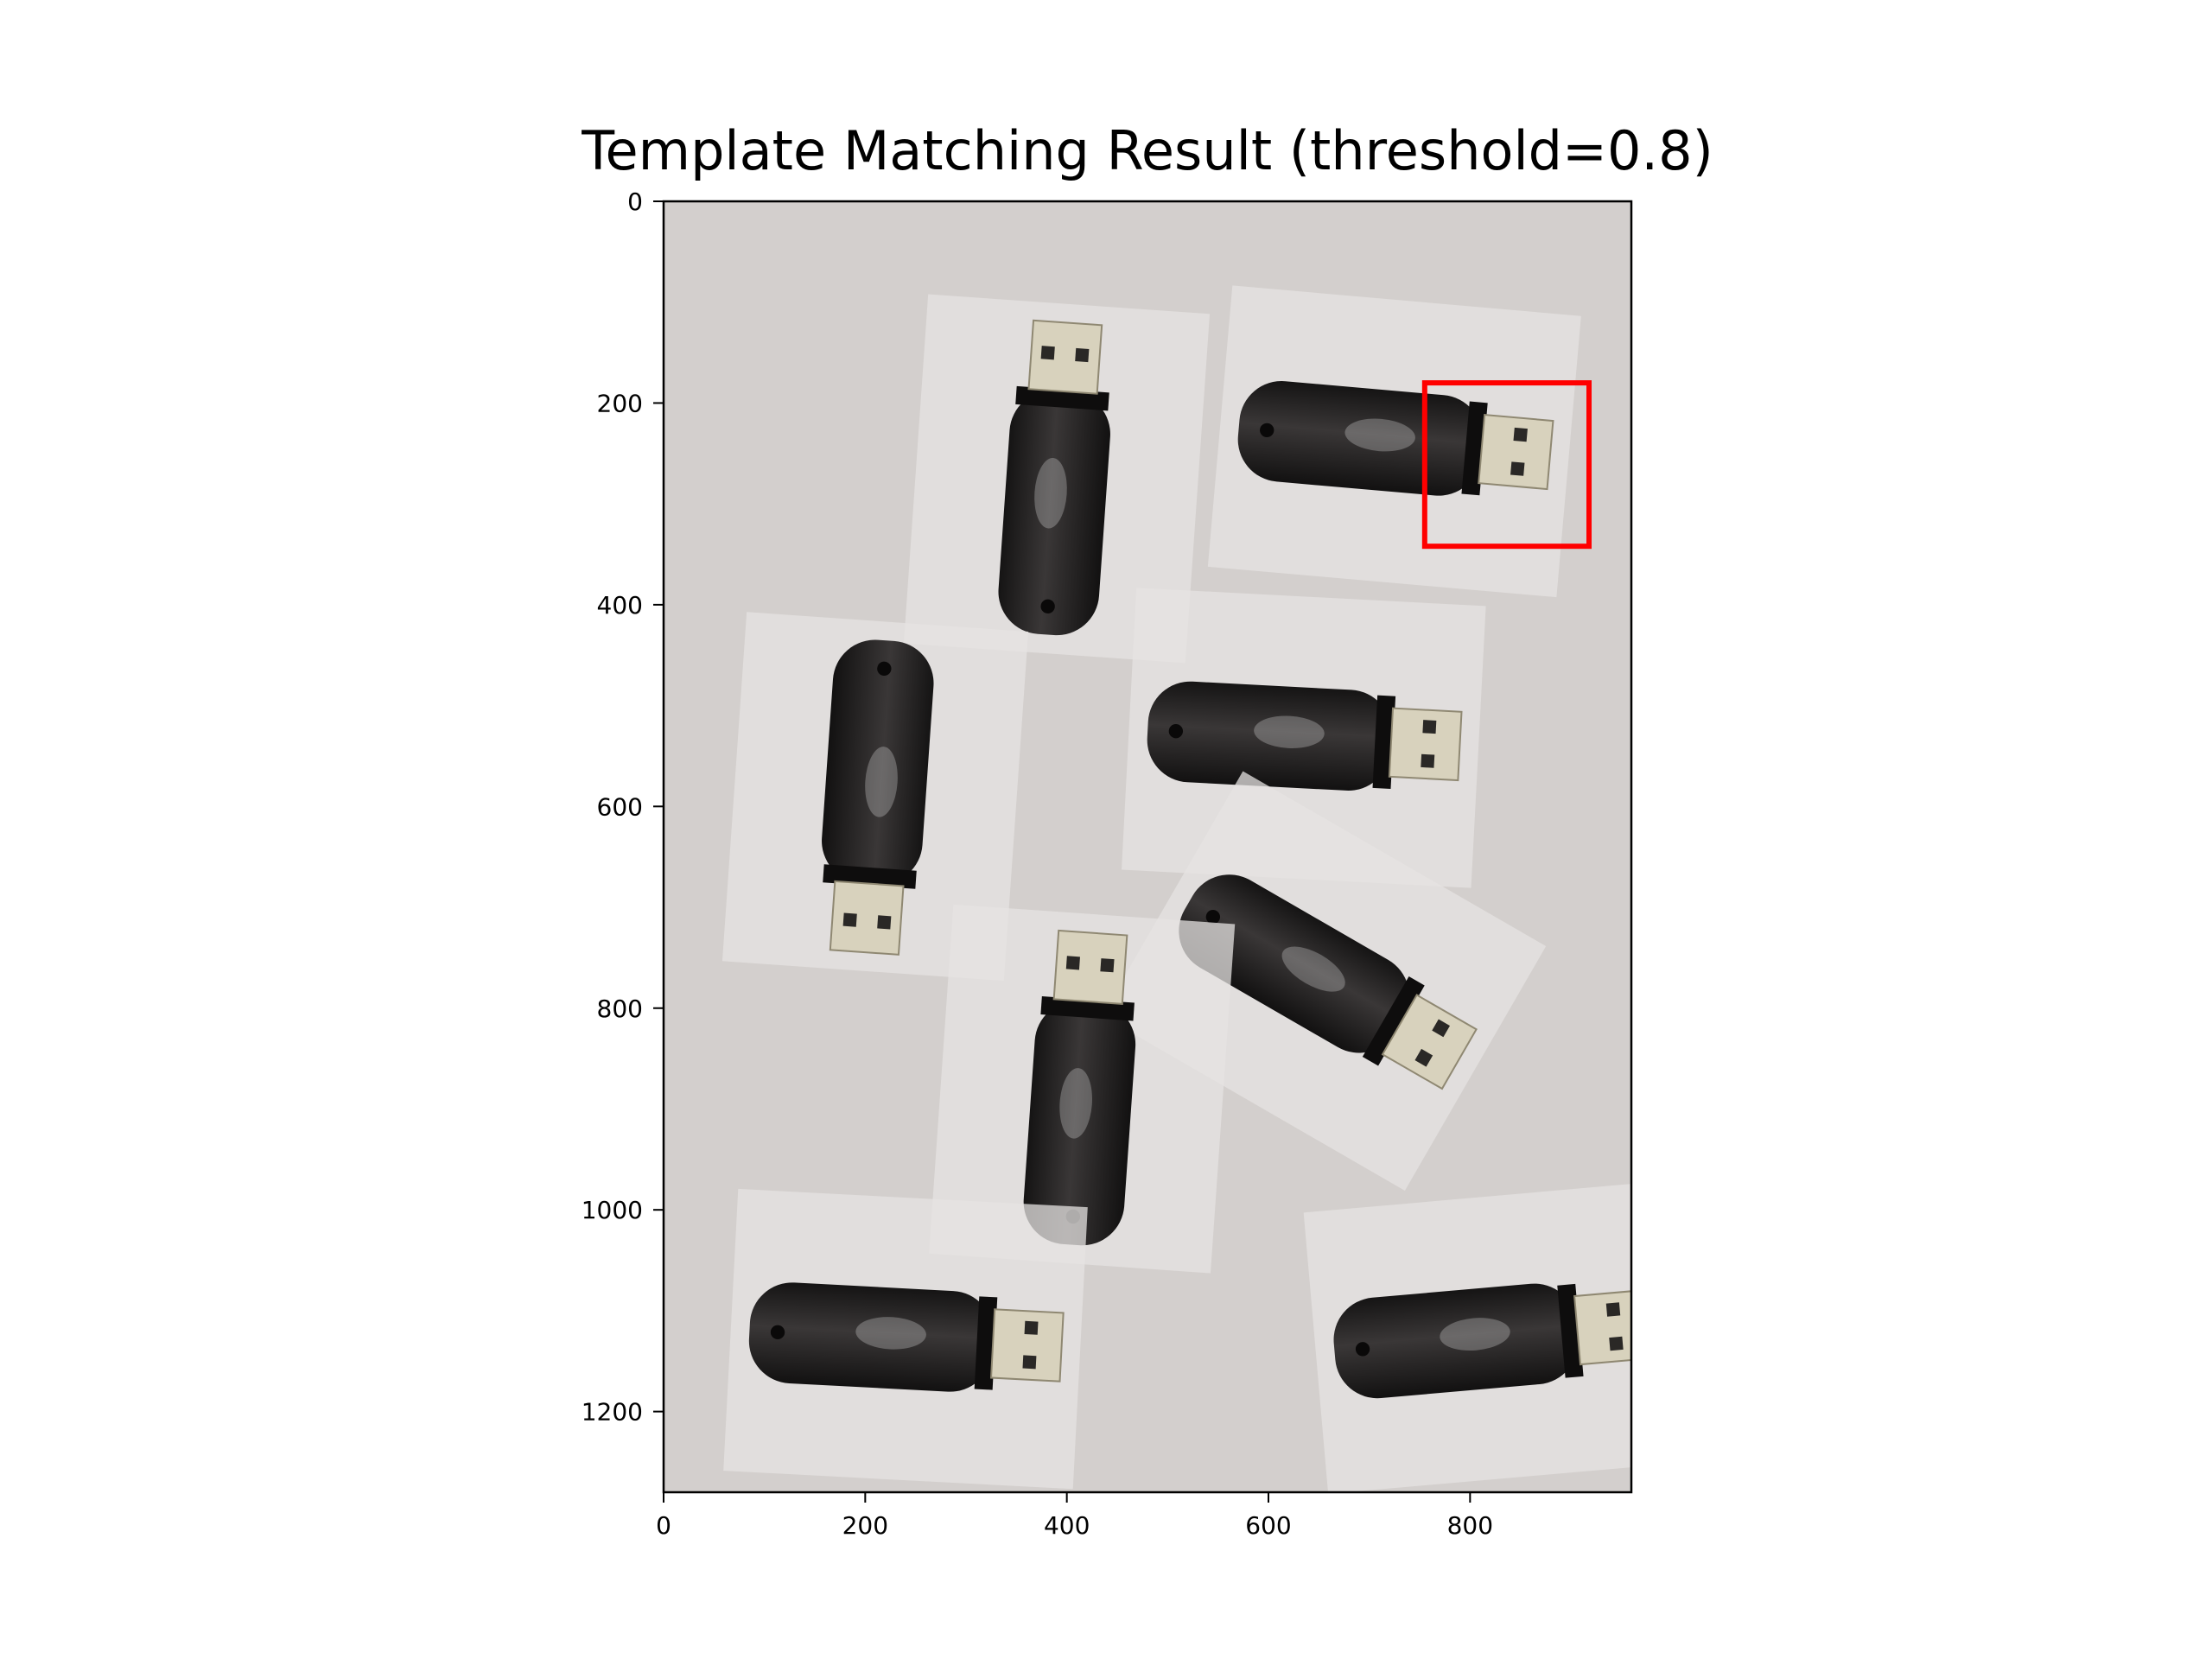 The image size is (2212, 1659). I want to click on x-tick-label: 400, so click(1067, 1525).